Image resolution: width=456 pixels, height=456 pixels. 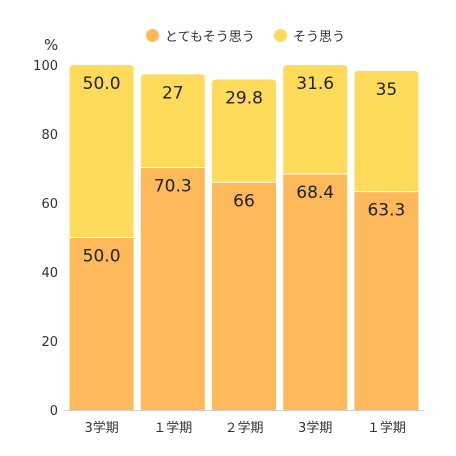 What do you see at coordinates (315, 84) in the screenshot?
I see `data-label: 31.6` at bounding box center [315, 84].